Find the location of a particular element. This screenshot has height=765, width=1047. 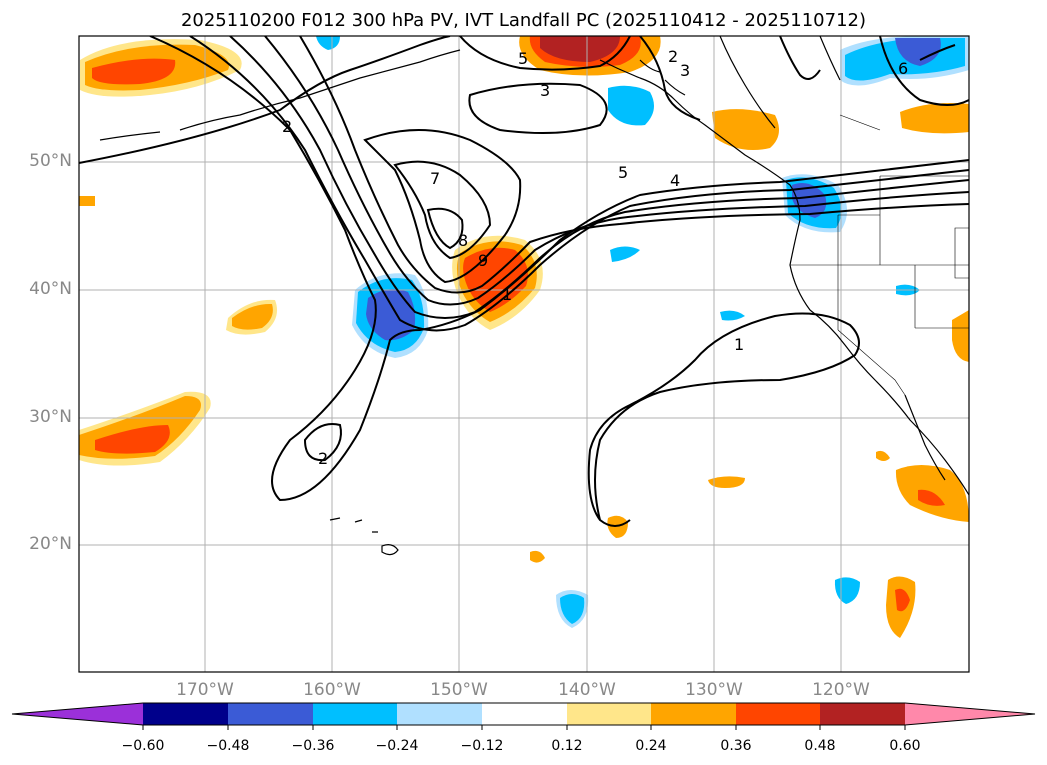

colorbar-ticks is located at coordinates (524, 727).